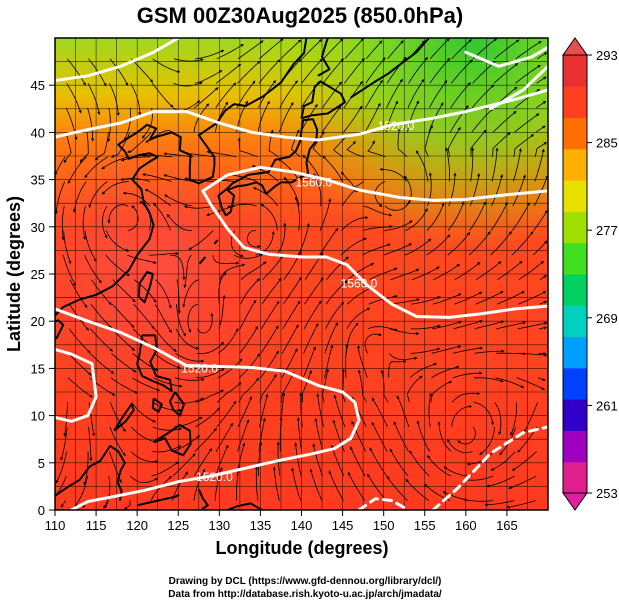 This screenshot has height=605, width=619. I want to click on x-tick-label: 125, so click(178, 525).